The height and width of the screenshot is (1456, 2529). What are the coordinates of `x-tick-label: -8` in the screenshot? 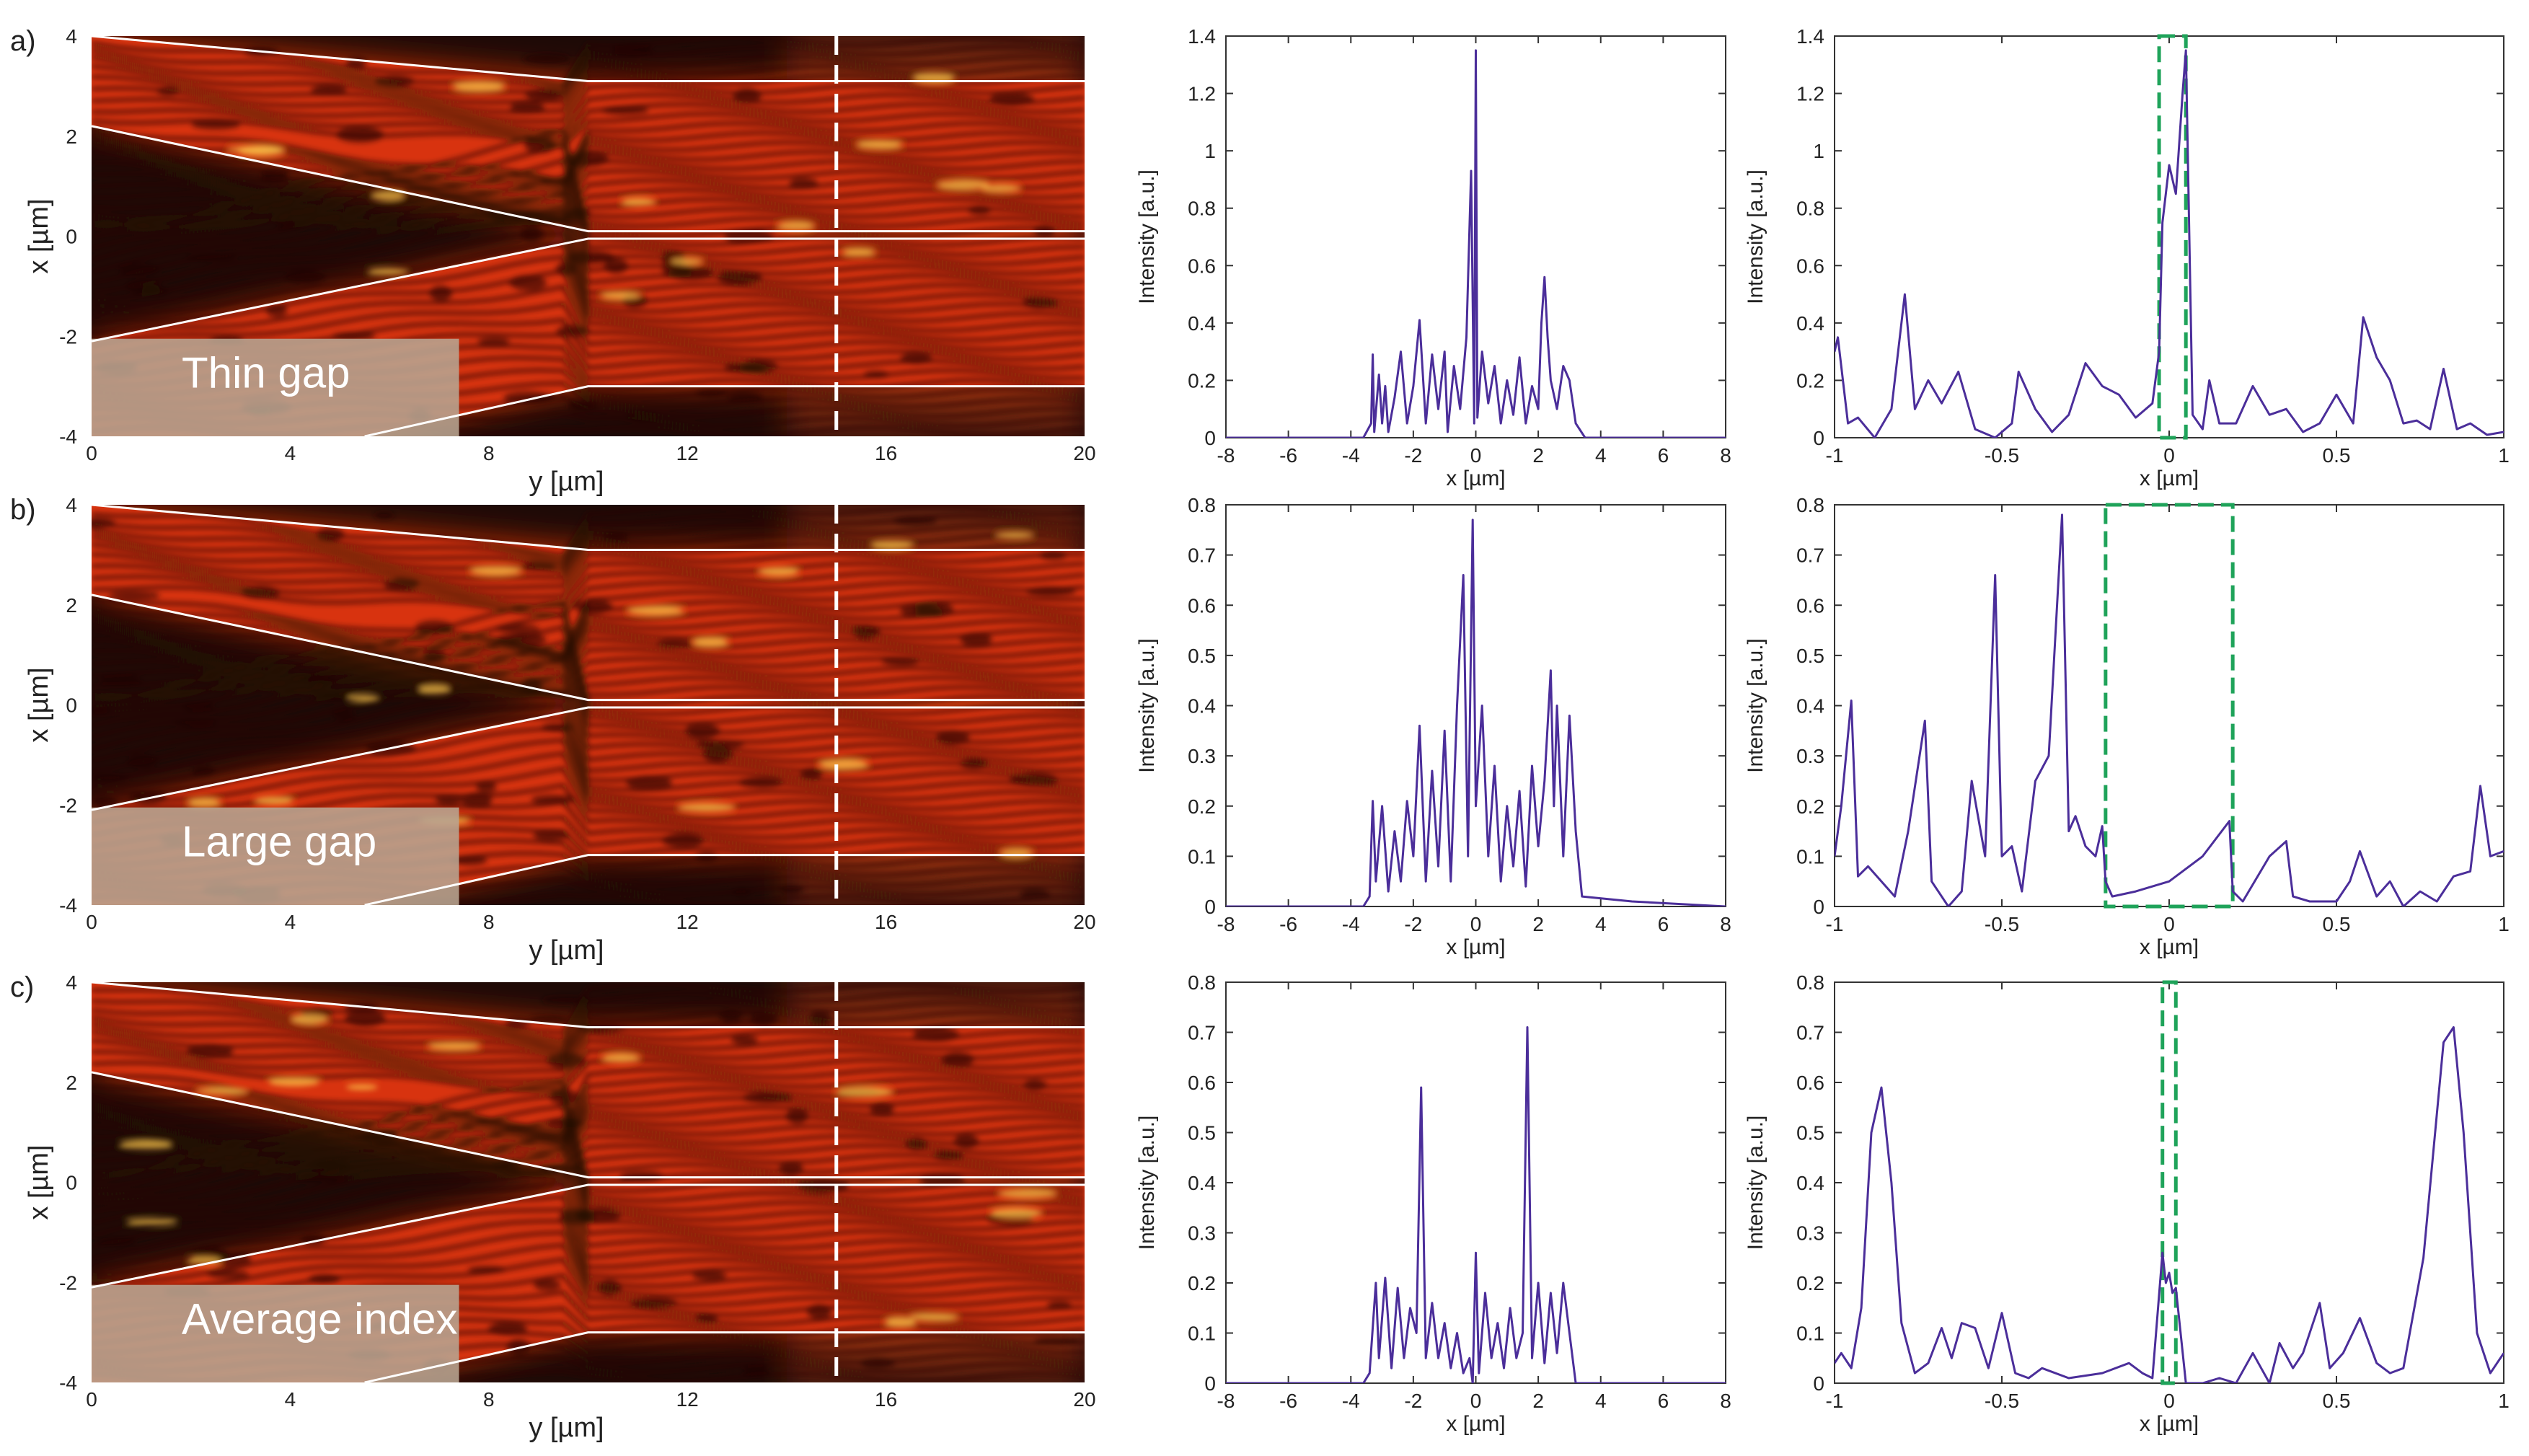 It's located at (1226, 924).